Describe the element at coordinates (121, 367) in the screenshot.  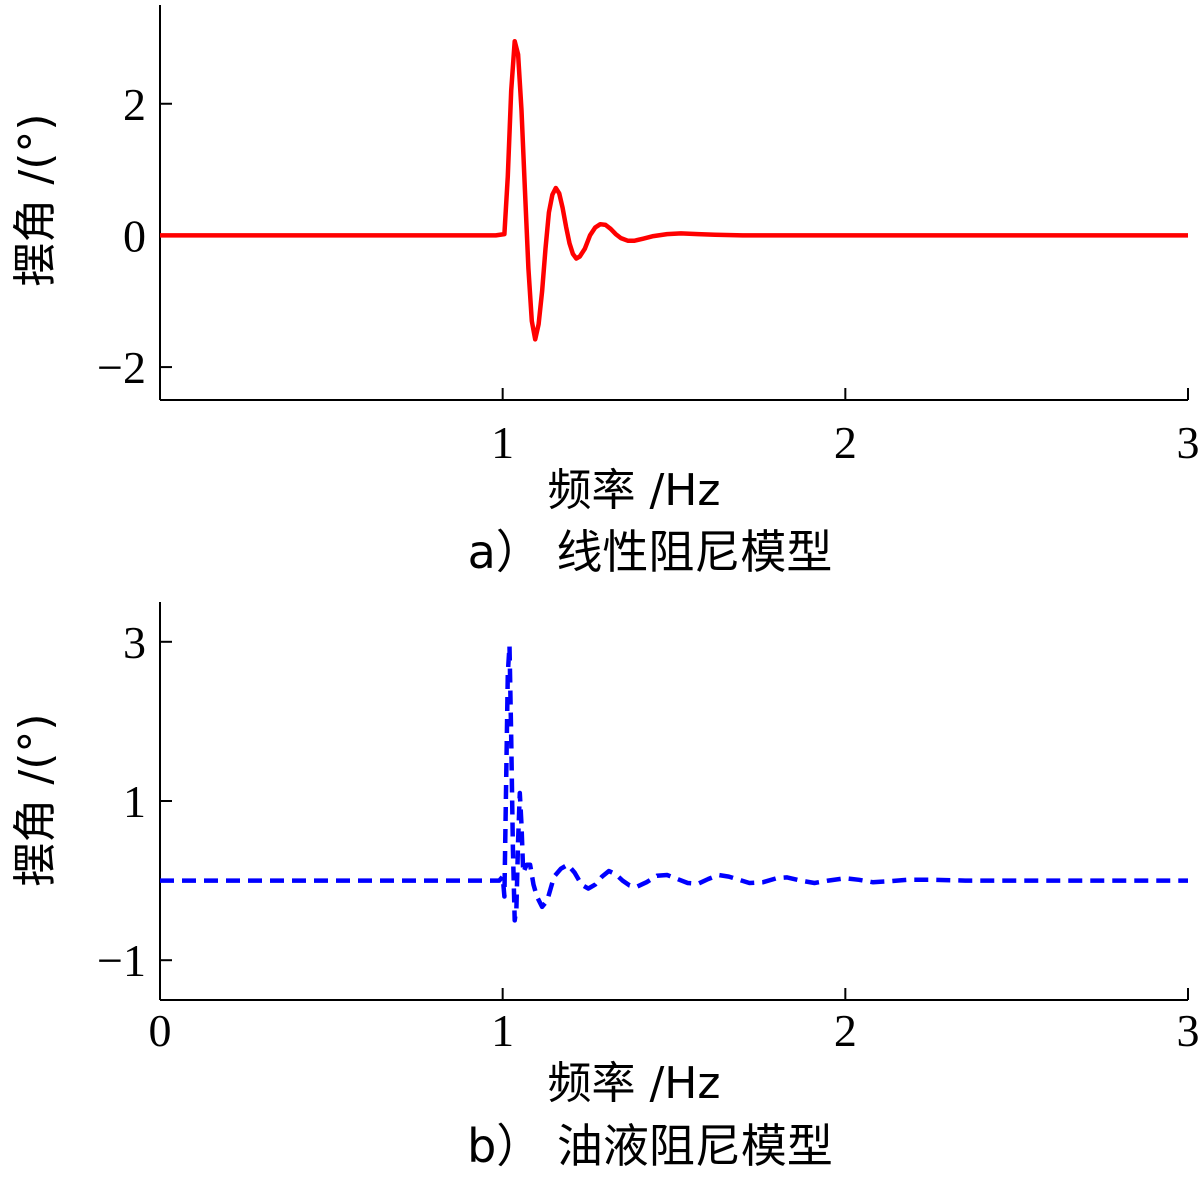
I see `y-tick-label: −2` at that location.